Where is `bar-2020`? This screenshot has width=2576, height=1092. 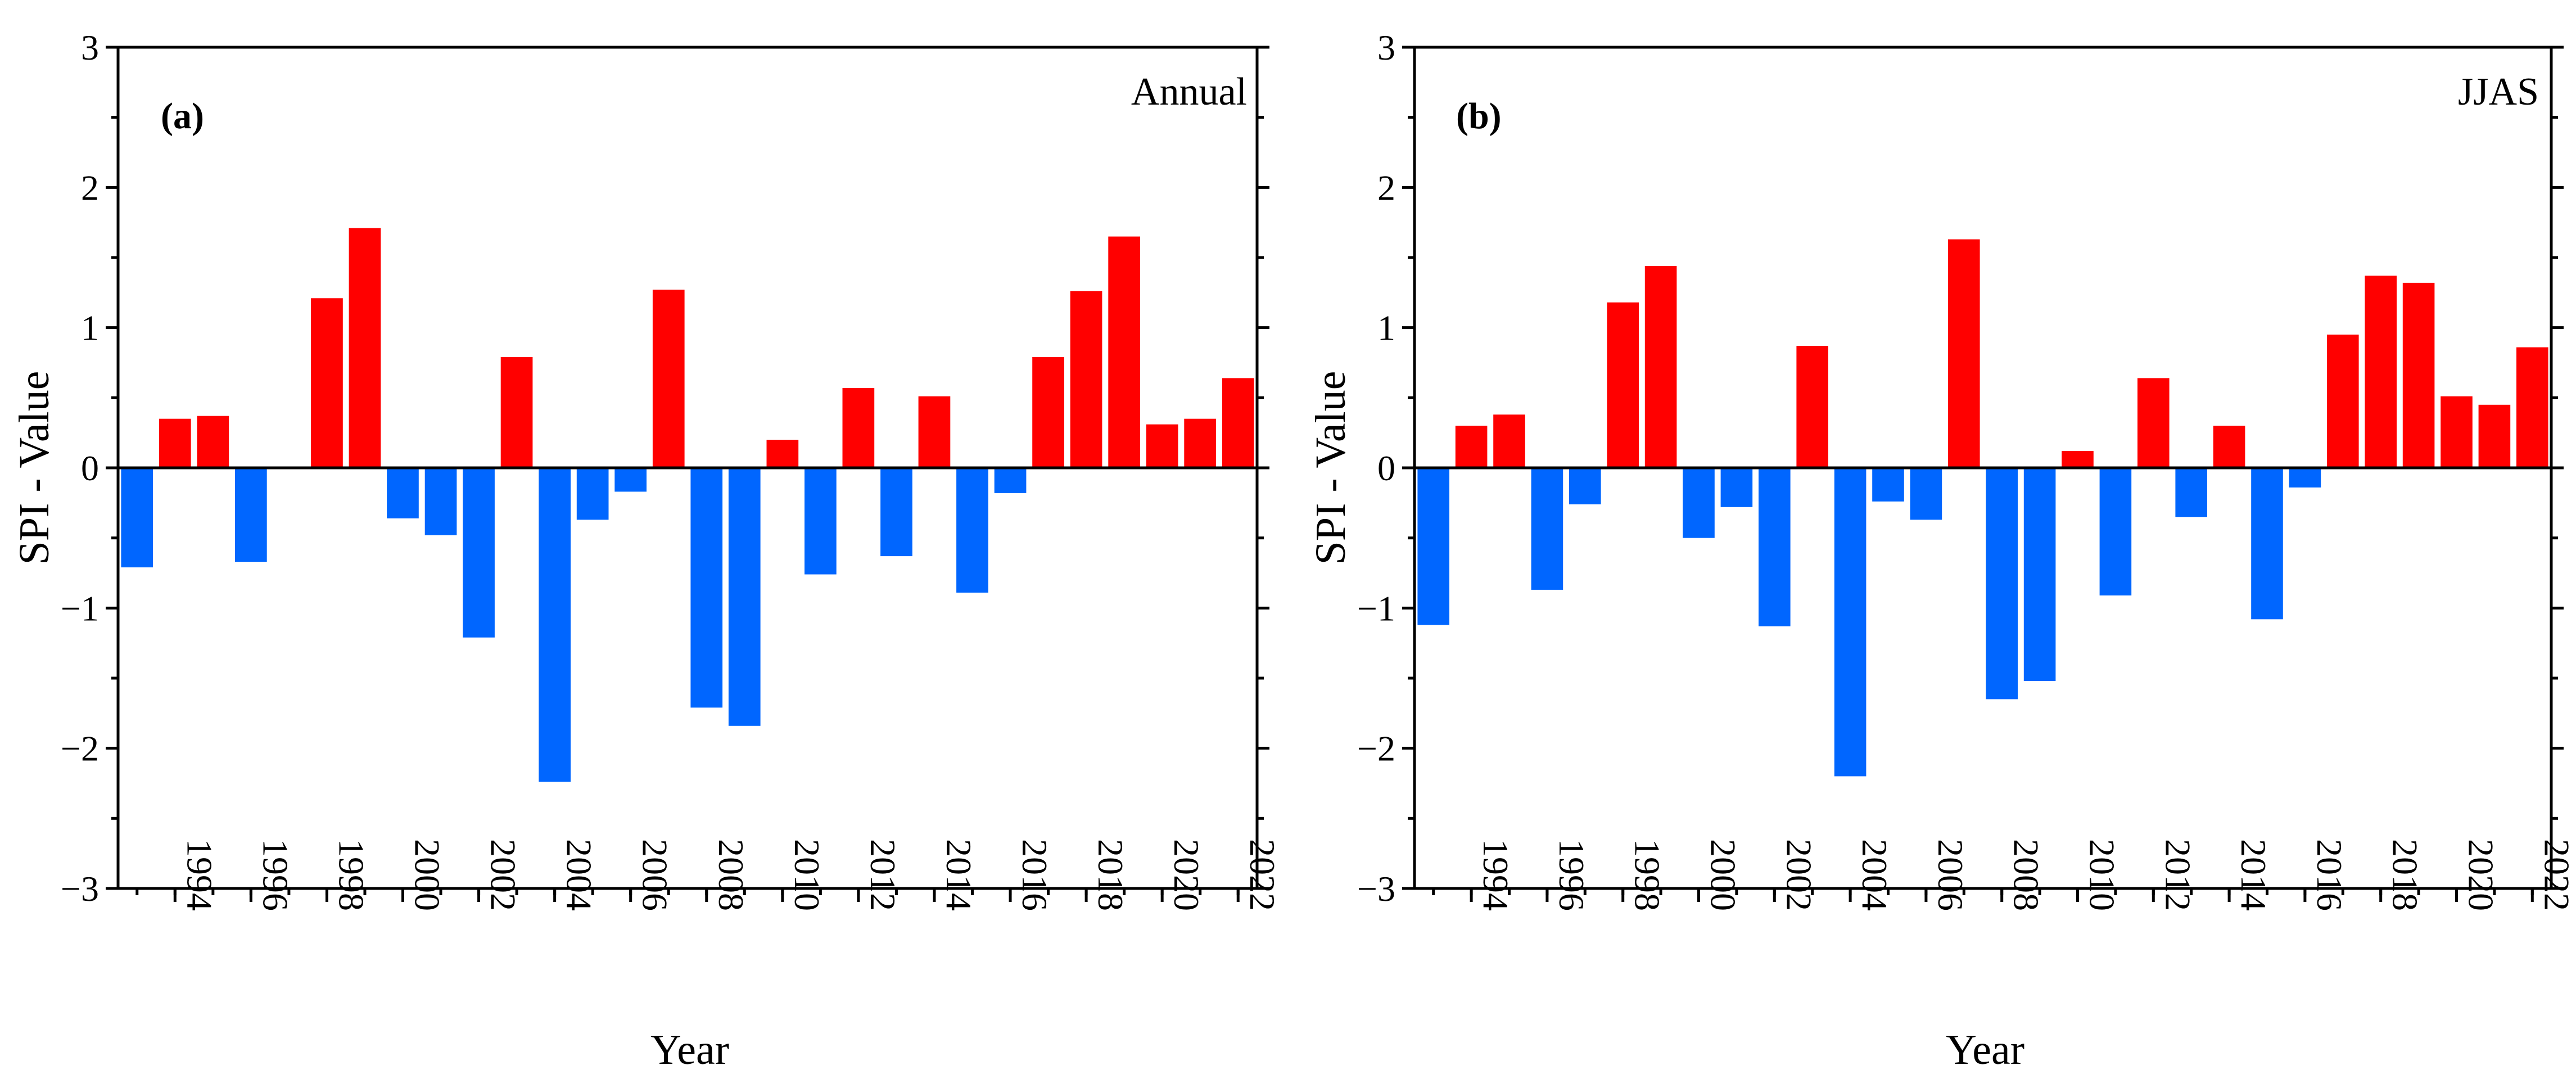 bar-2020 is located at coordinates (2457, 432).